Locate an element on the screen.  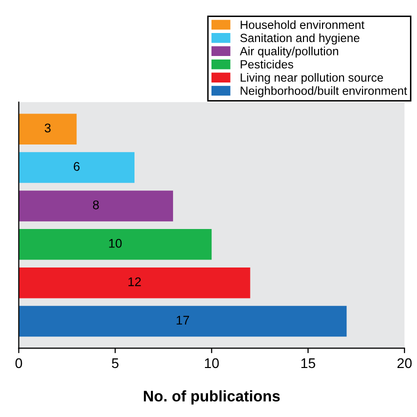
data-label: 3 is located at coordinates (47, 128).